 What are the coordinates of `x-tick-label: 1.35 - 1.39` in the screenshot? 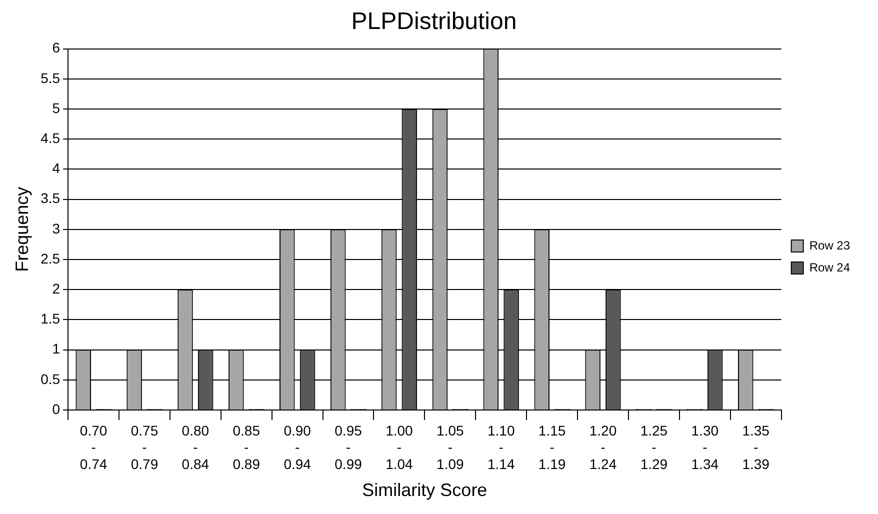 It's located at (756, 447).